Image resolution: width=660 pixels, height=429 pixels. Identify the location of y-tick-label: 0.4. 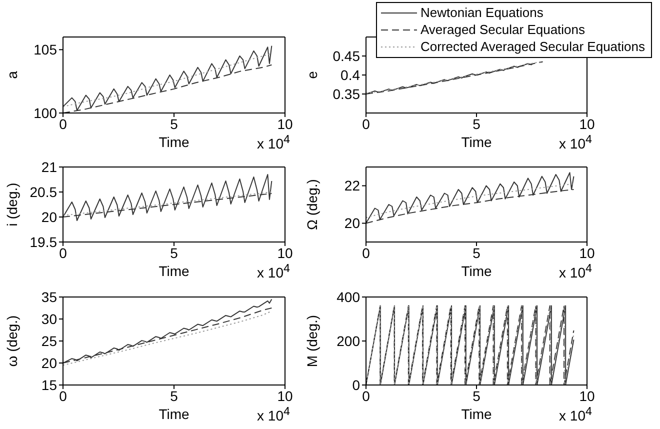
(350, 74).